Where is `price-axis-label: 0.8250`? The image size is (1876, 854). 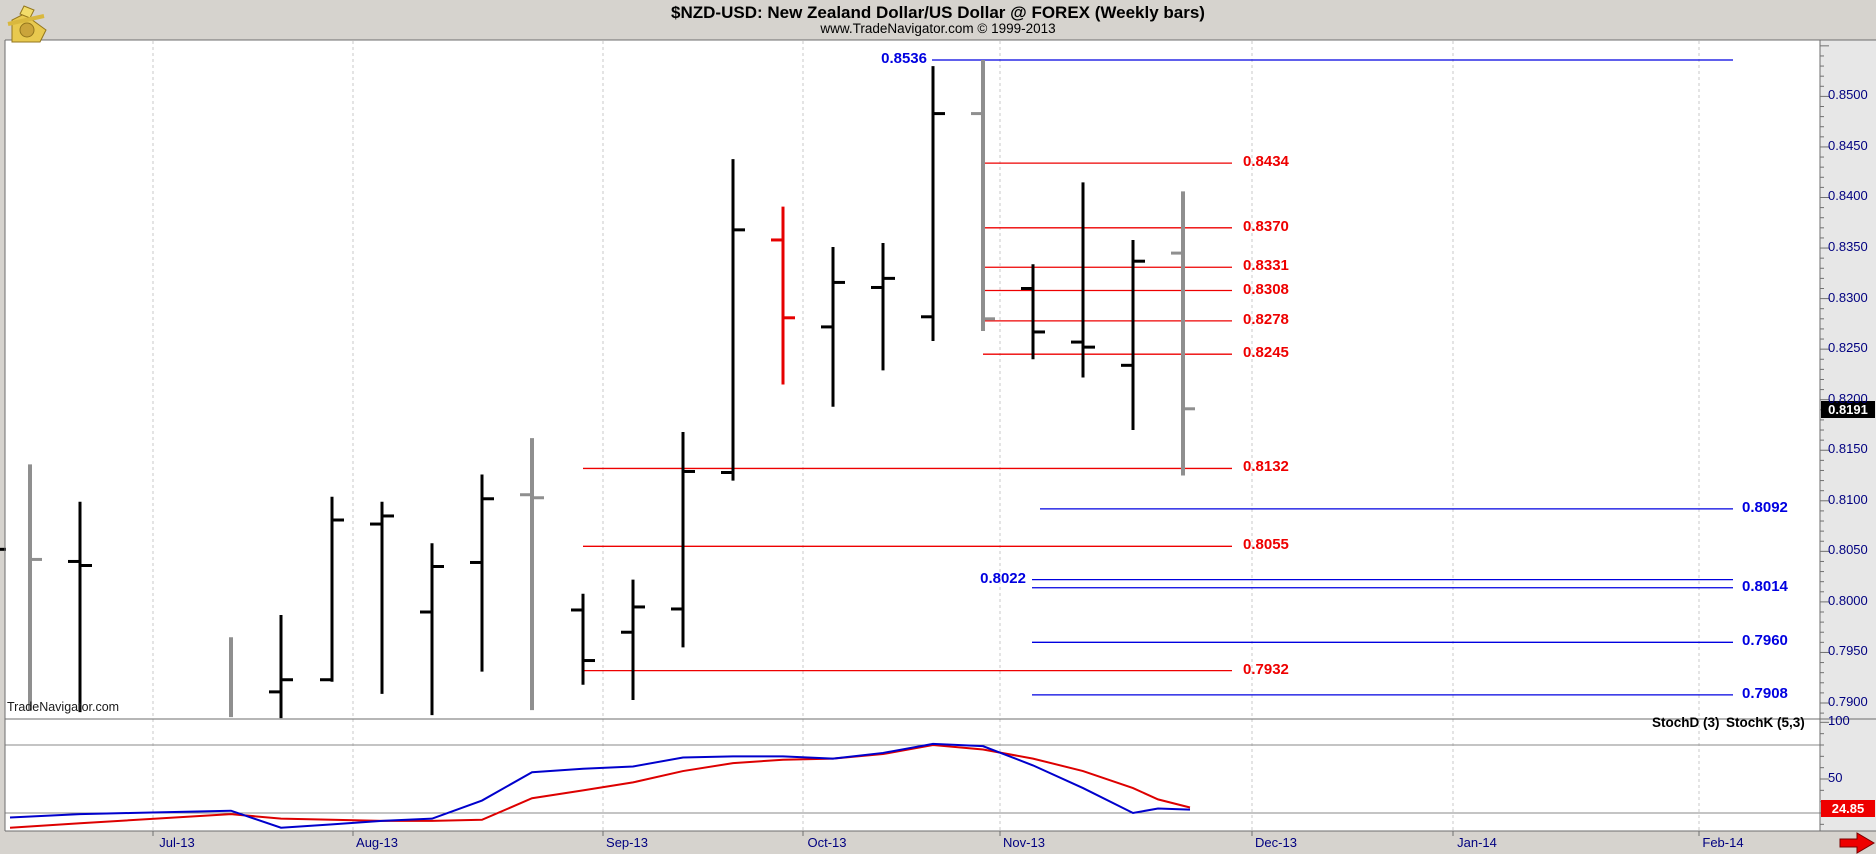 price-axis-label: 0.8250 is located at coordinates (1848, 348).